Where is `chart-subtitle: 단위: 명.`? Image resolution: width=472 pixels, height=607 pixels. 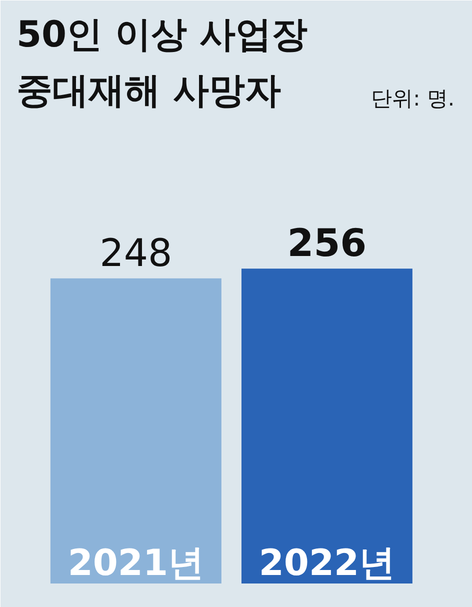 chart-subtitle: 단위: 명. is located at coordinates (413, 98).